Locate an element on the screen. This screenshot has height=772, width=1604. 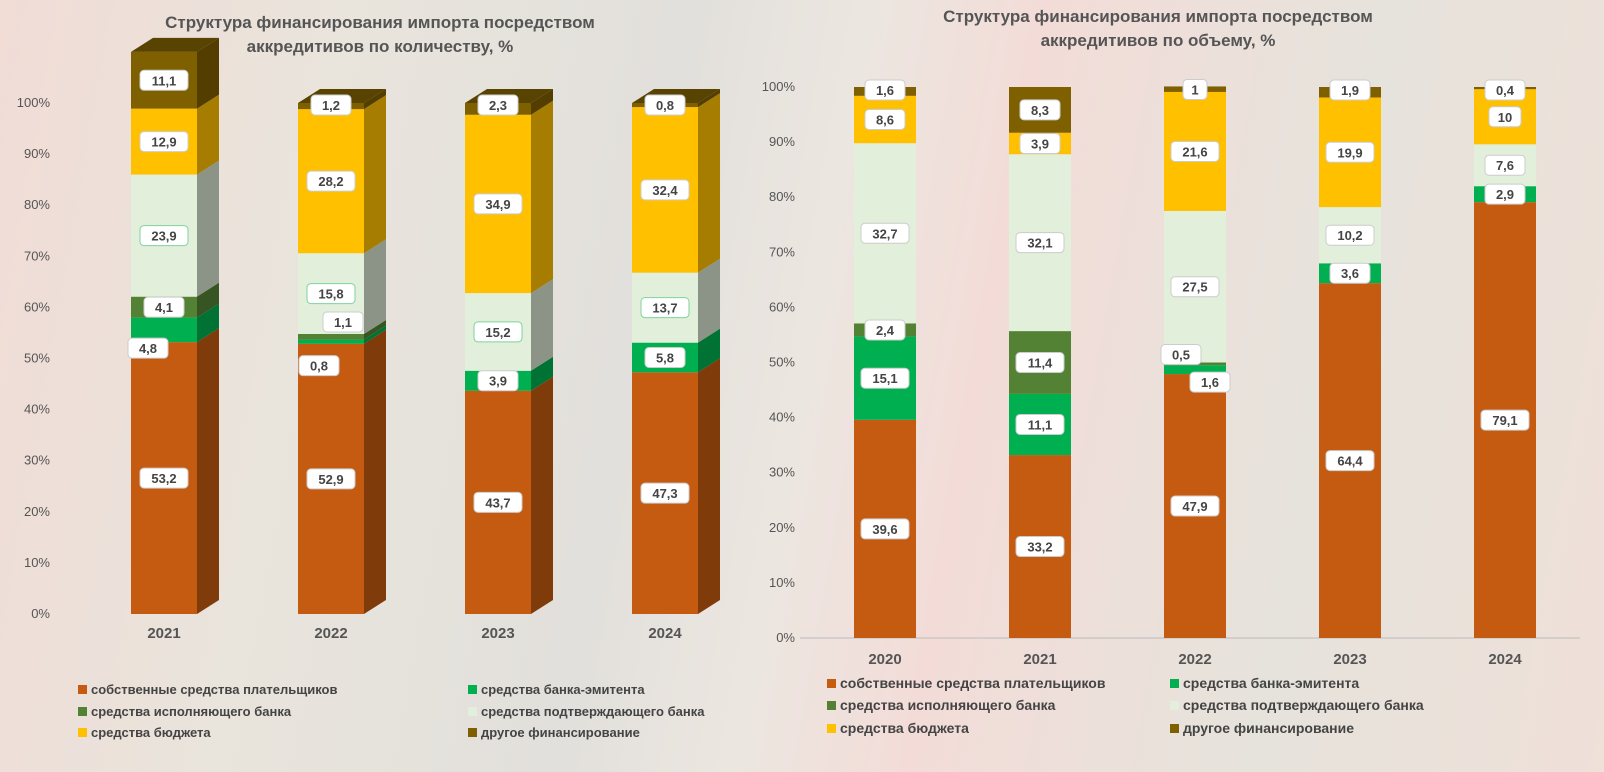
legend-item: средства подтверждающего банка is located at coordinates (1303, 705).